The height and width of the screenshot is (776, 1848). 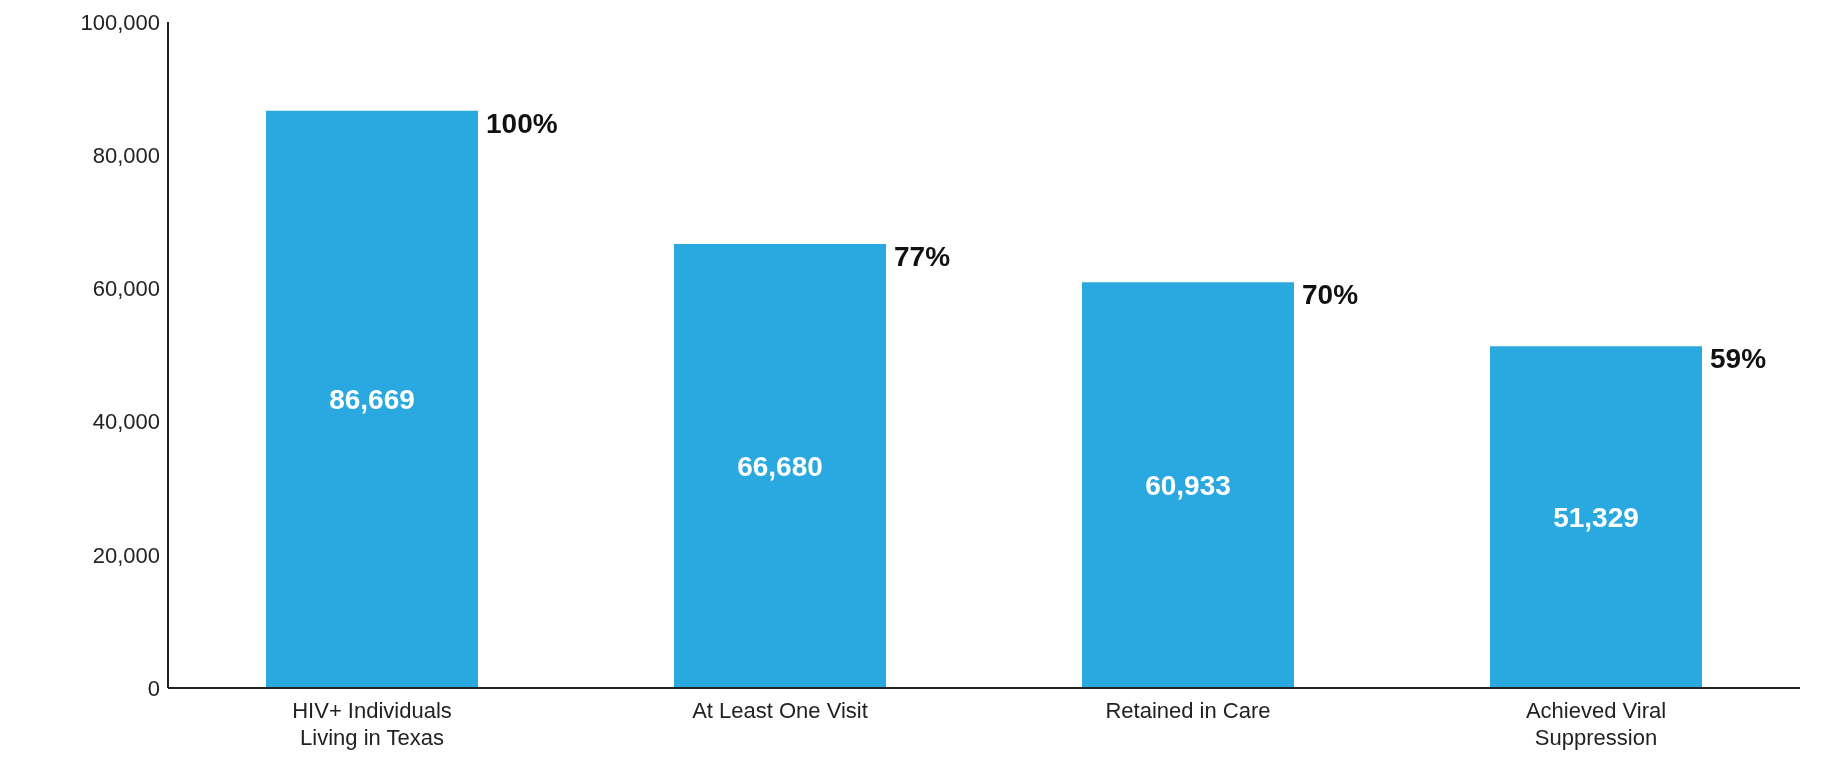 I want to click on y-tick-label: 0, so click(x=153, y=688).